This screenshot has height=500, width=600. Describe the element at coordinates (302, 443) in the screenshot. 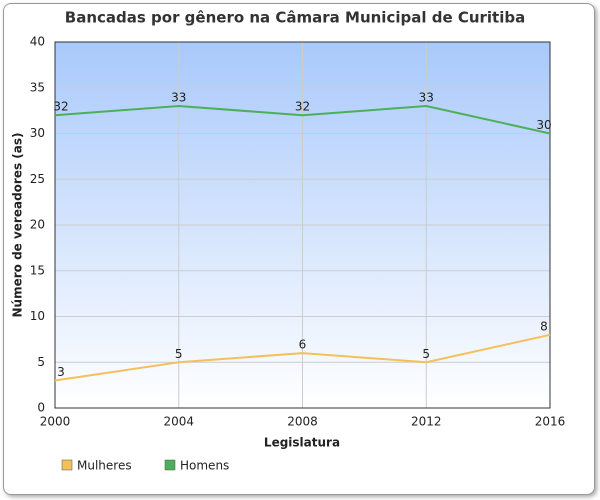

I see `x-axis-label: Legislatura` at that location.